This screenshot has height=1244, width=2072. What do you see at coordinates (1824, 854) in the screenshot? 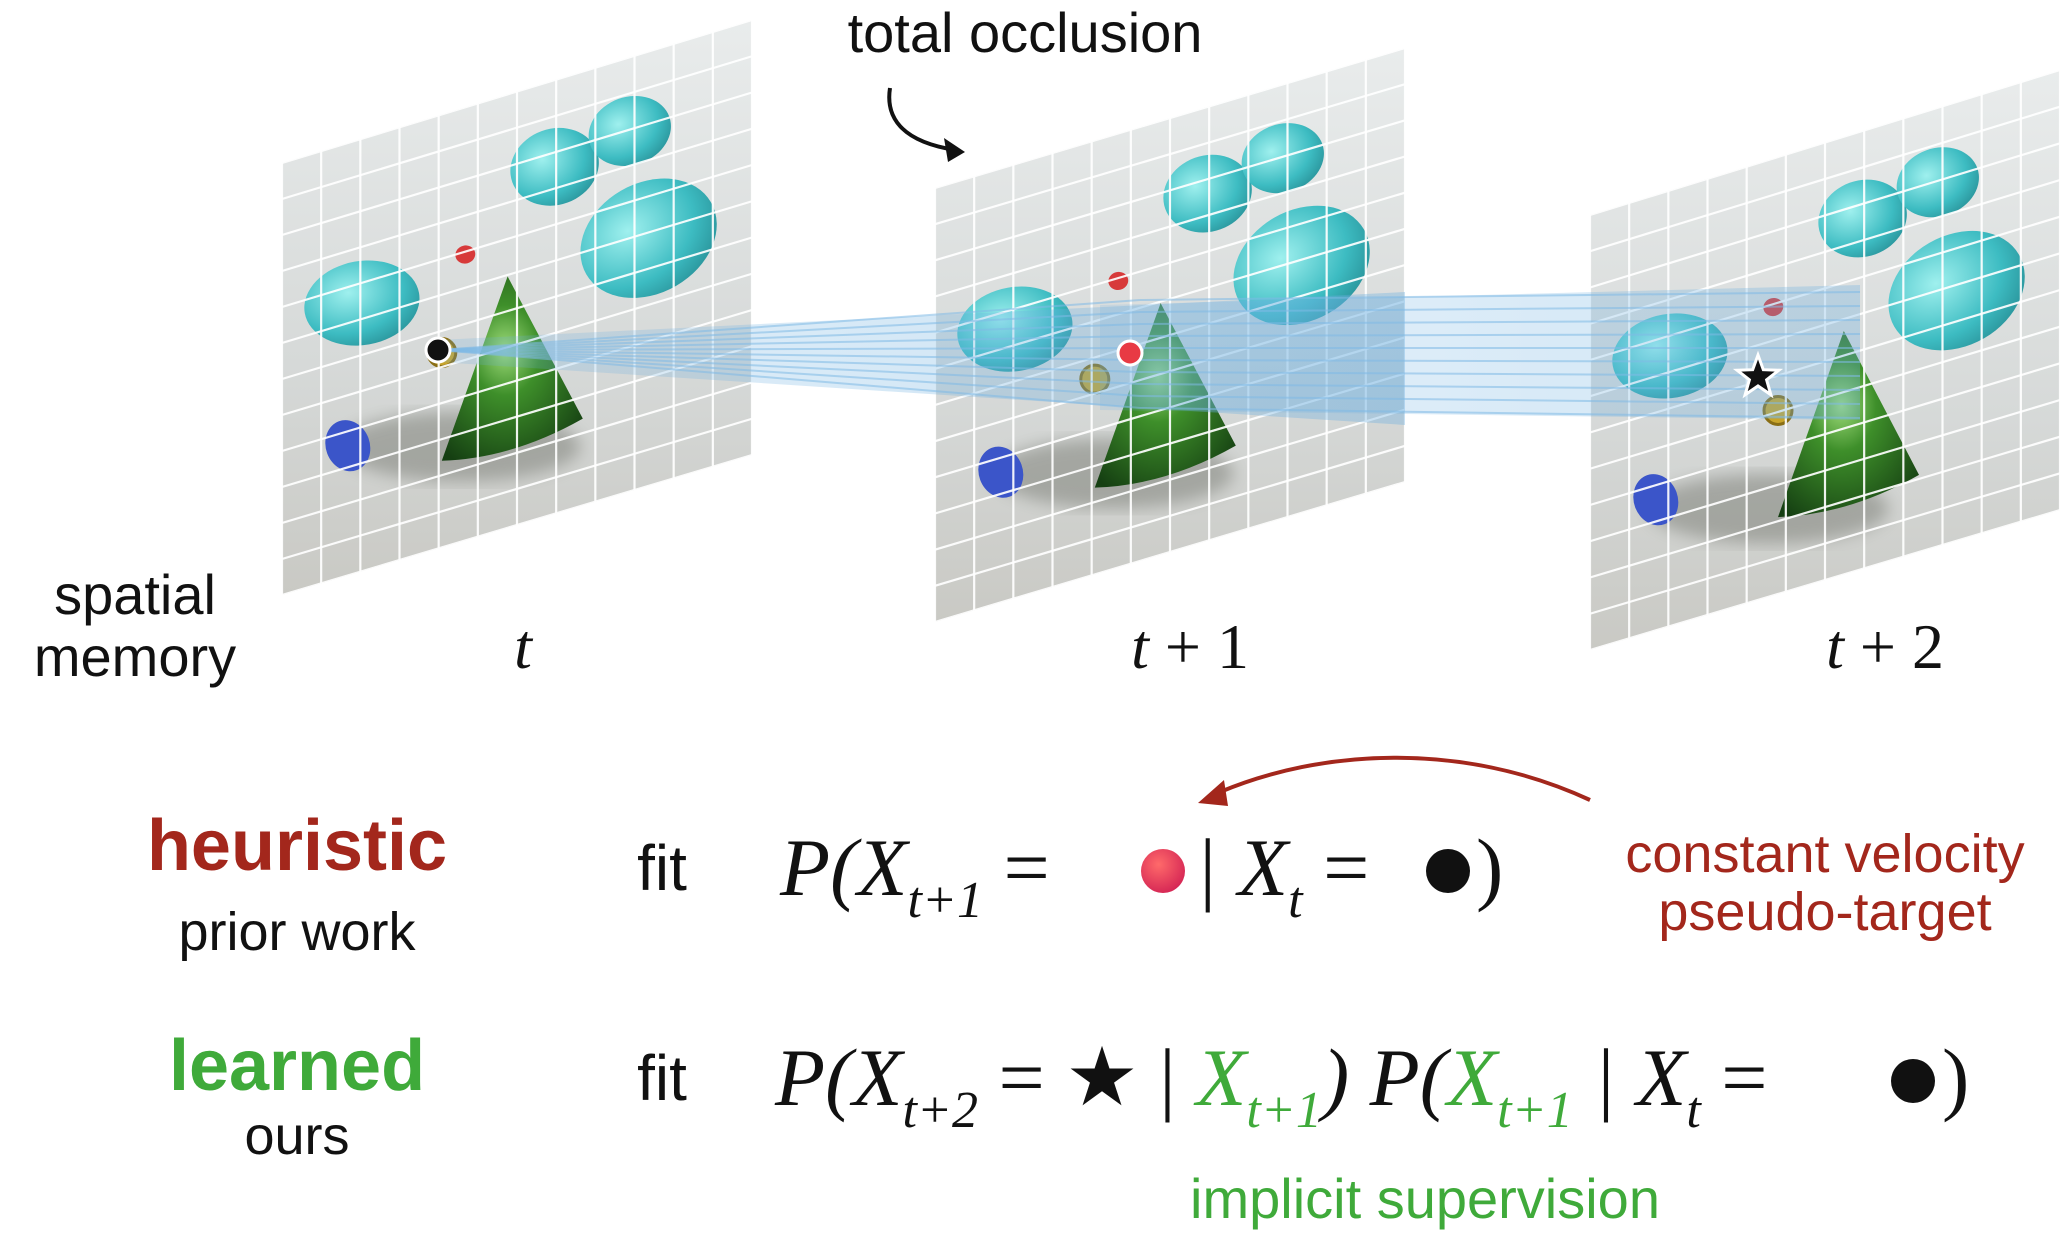
I see `velocity-line1: constant velocity` at bounding box center [1824, 854].